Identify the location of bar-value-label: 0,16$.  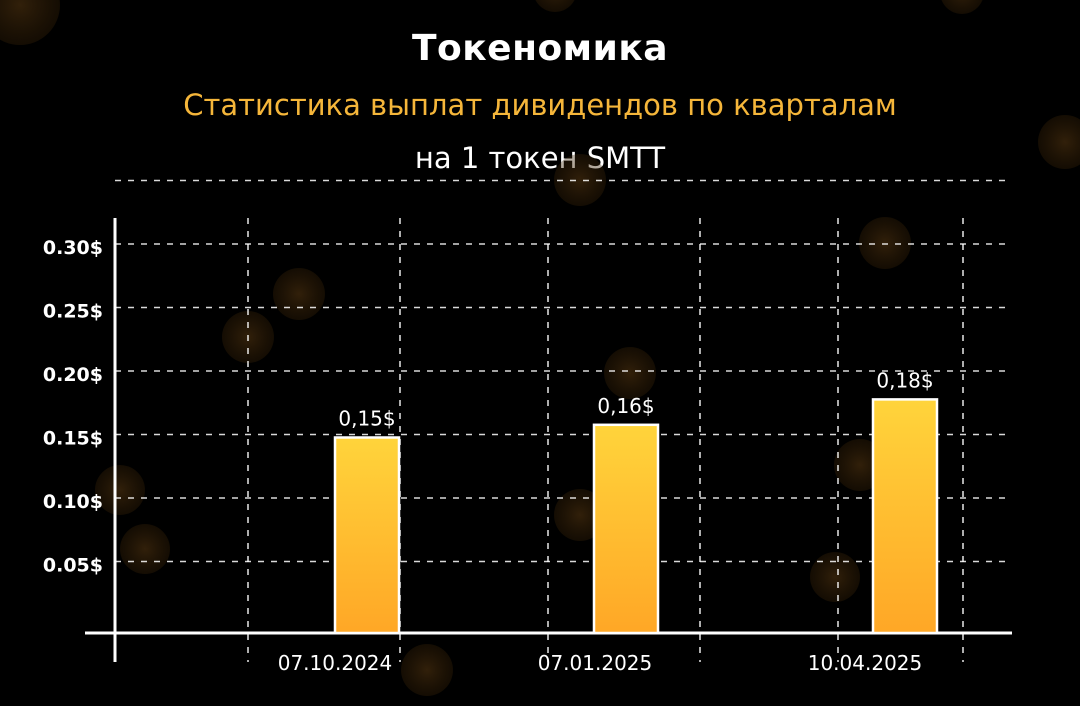
(625, 406).